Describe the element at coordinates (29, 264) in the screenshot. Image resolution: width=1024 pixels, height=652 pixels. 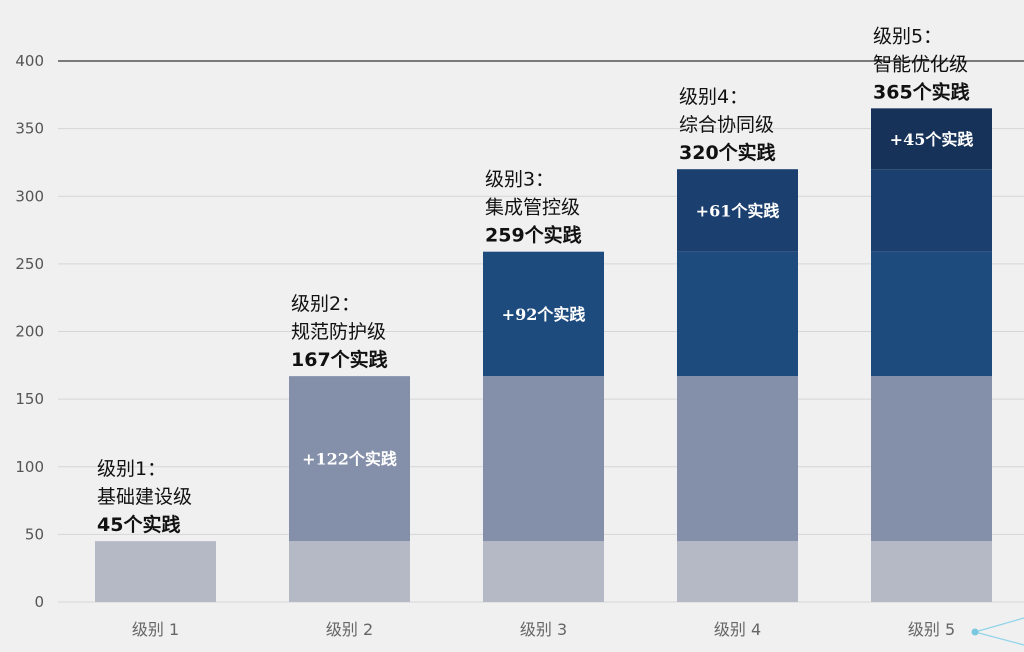
I see `y-tick-label: 250` at that location.